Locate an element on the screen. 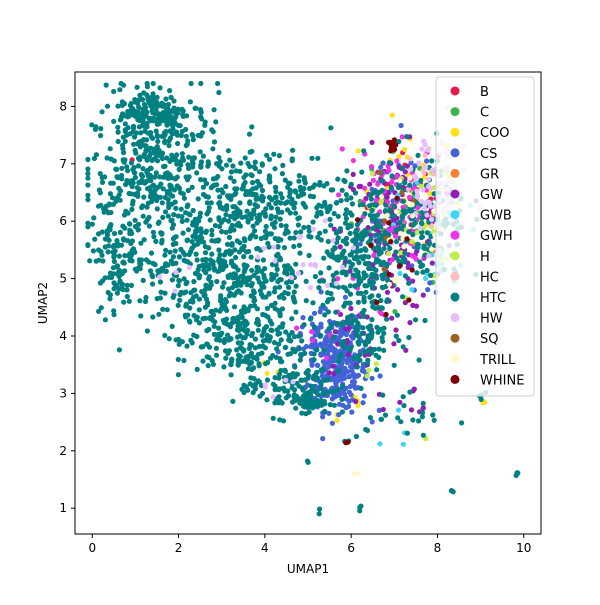 The height and width of the screenshot is (605, 600). x-tick-label: 2 is located at coordinates (179, 548).